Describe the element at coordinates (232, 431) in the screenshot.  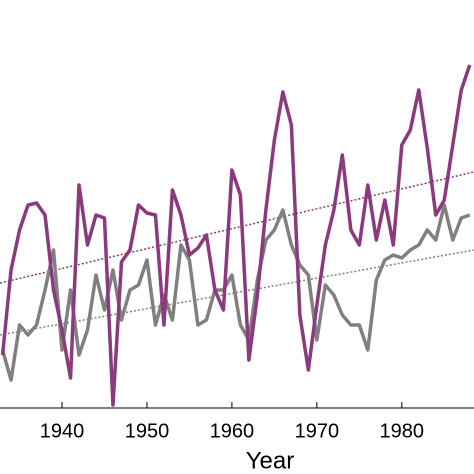
I see `x-tick-label: 1960` at that location.